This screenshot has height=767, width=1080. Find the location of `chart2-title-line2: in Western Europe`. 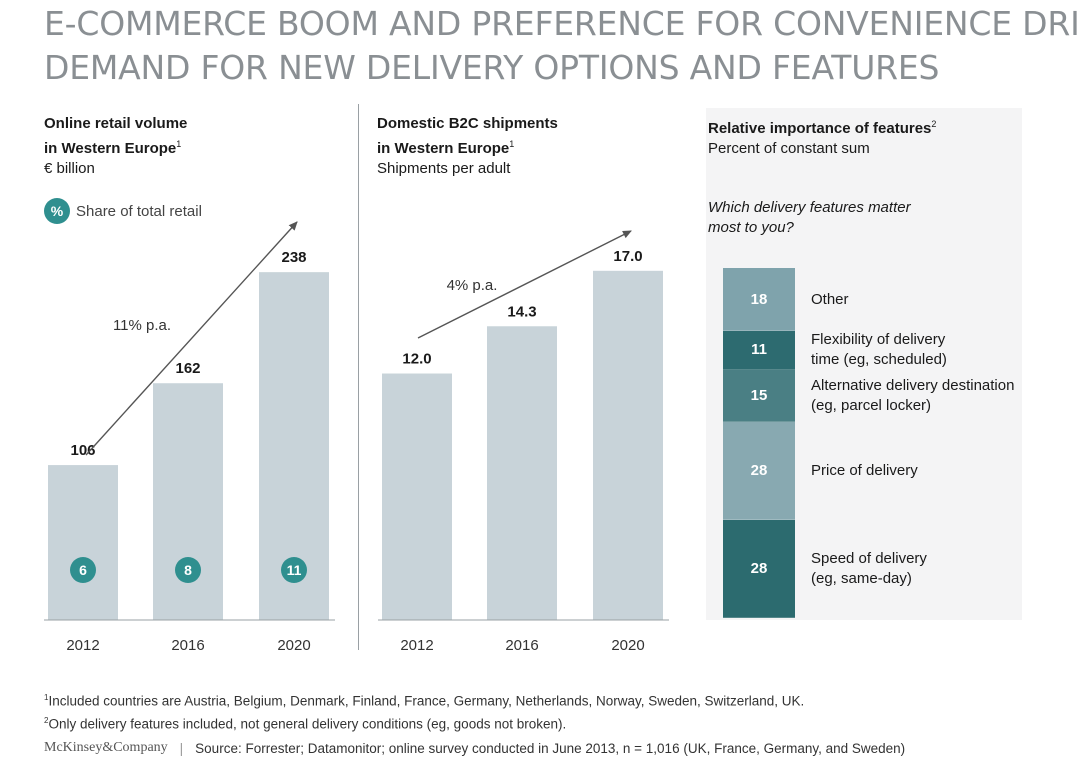

chart2-title-line2: in Western Europe is located at coordinates (443, 148).